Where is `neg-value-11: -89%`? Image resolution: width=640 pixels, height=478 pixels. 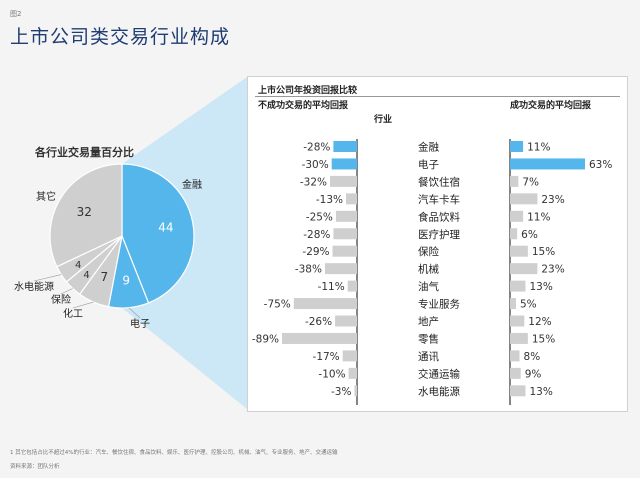 neg-value-11: -89% is located at coordinates (265, 339).